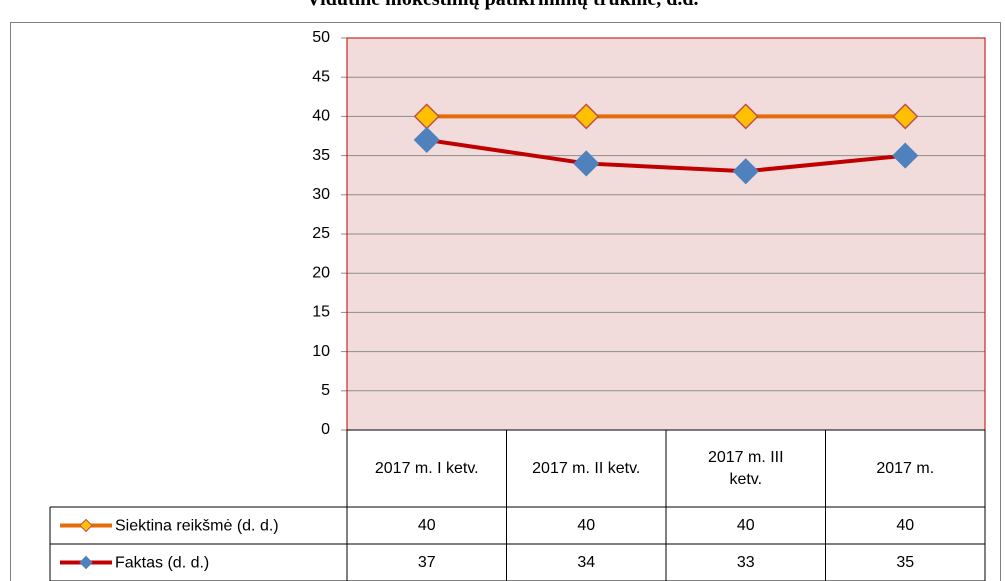  What do you see at coordinates (197, 526) in the screenshot?
I see `legend-label: Siektina reikšmė (d. d.)` at bounding box center [197, 526].